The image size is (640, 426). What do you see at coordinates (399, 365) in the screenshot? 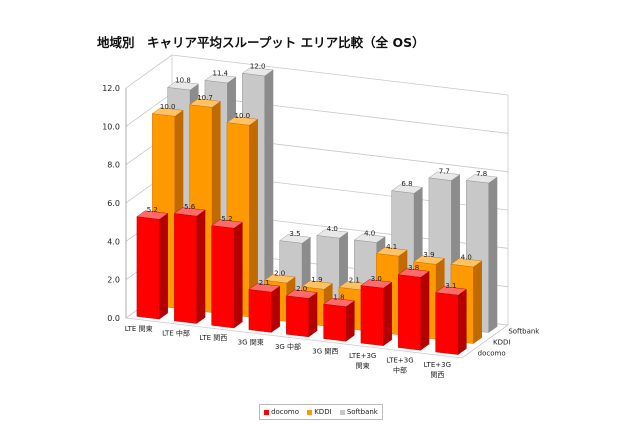
I see `x-tick-label: LTE+3G 中部` at bounding box center [399, 365].